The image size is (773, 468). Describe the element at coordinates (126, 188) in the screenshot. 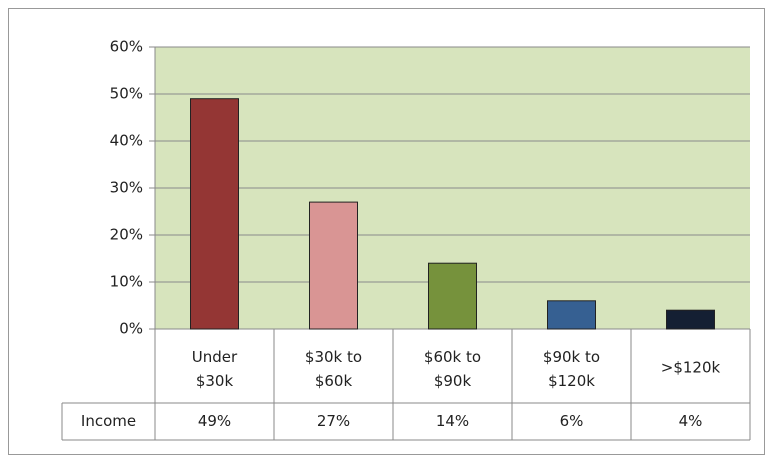

I see `y-tick-label: 30%` at that location.